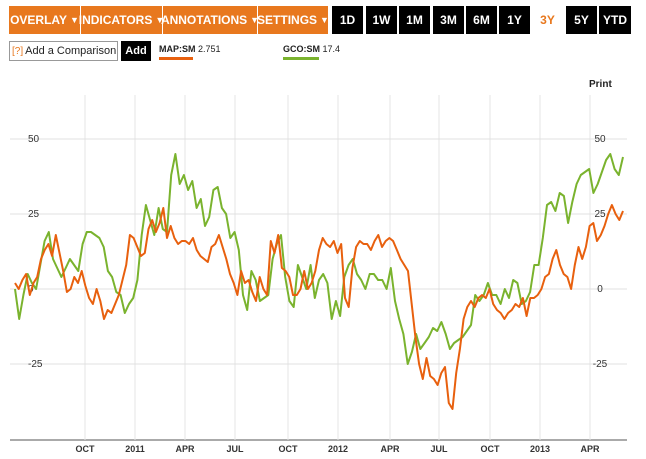 Image resolution: width=646 pixels, height=459 pixels. Describe the element at coordinates (381, 20) in the screenshot. I see `range-1w-button: 1W` at that location.